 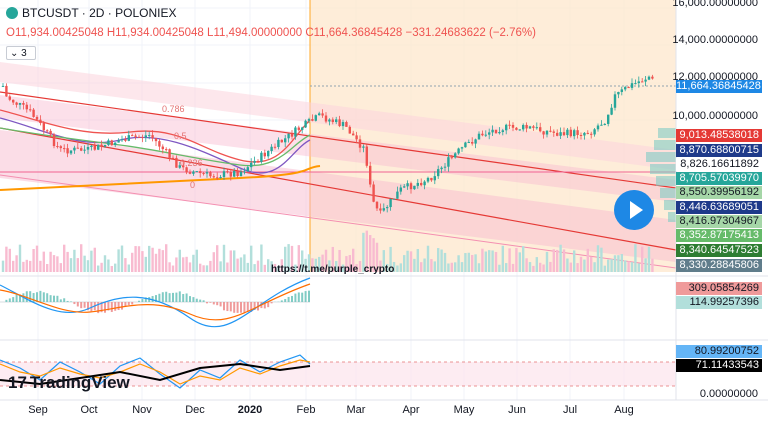 I want to click on indicator-count: 3, so click(x=24, y=53).